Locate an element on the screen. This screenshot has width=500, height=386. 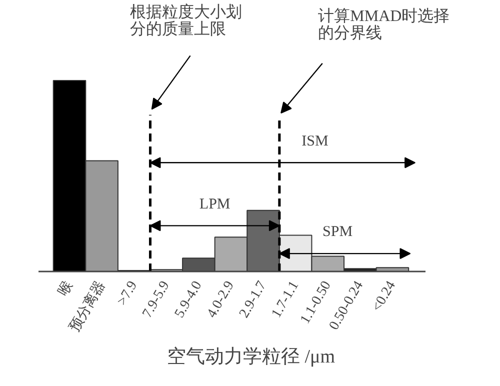
x-tick-label: 喉 is located at coordinates (65, 288).